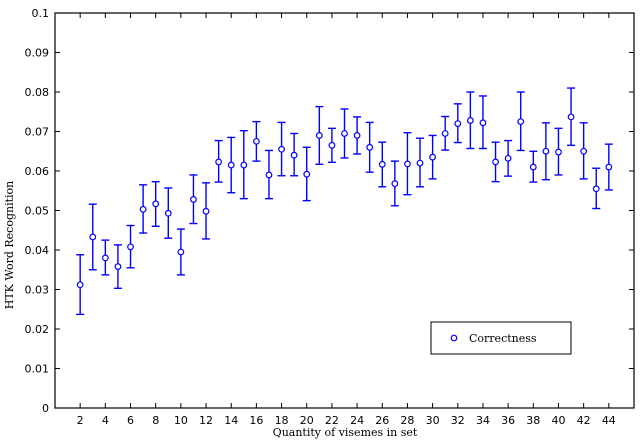 This screenshot has height=441, width=644. I want to click on x-tick-label: 36, so click(508, 420).